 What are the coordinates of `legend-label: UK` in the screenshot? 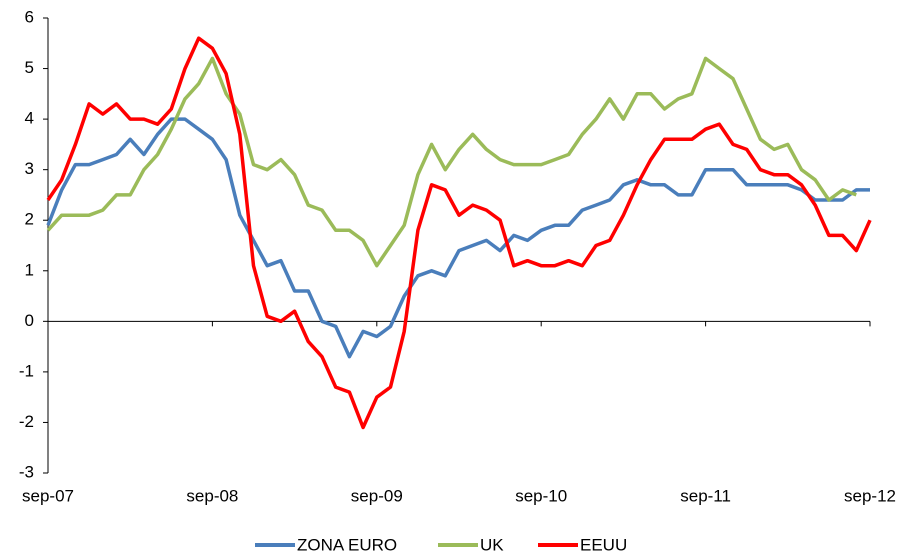 It's located at (492, 544).